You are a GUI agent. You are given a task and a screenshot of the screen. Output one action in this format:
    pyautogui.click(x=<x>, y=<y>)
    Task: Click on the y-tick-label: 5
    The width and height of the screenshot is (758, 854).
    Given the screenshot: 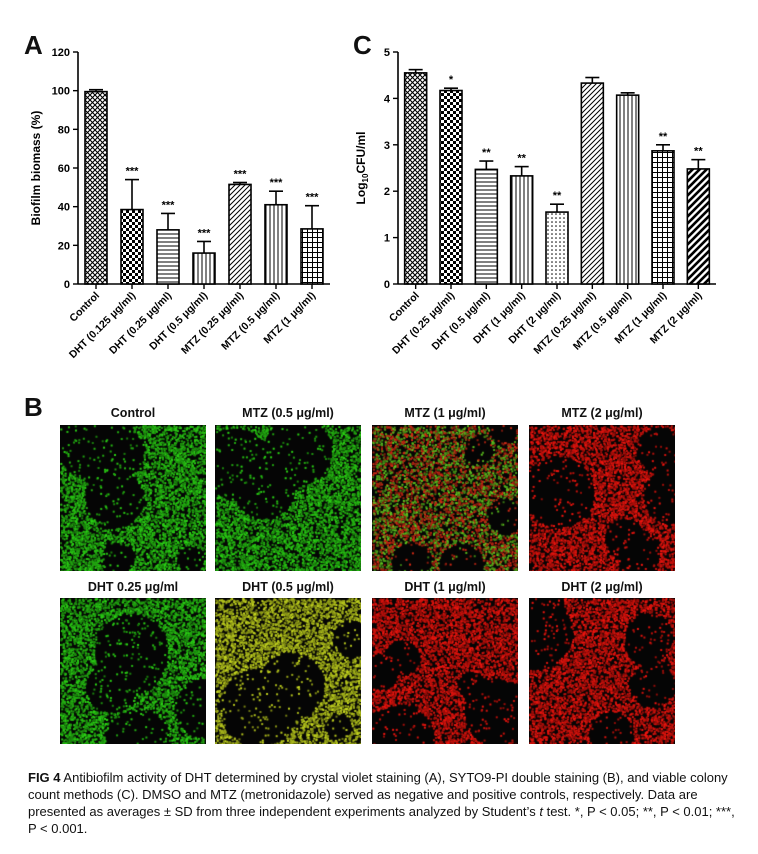 What is the action you would take?
    pyautogui.click(x=387, y=53)
    